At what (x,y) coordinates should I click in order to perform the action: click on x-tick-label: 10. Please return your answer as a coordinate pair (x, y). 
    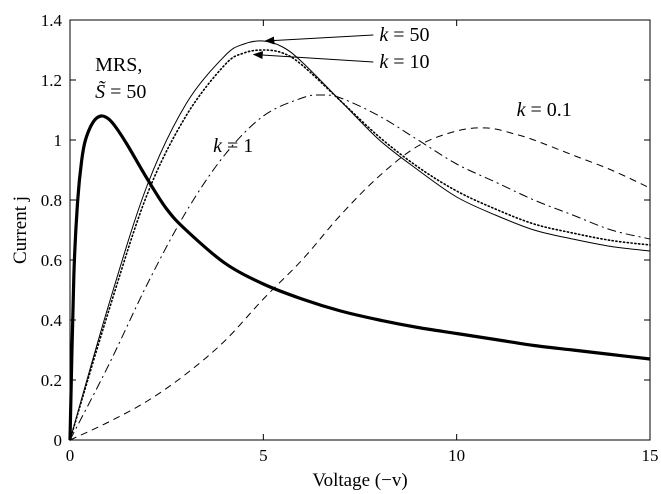
    Looking at the image, I should click on (456, 455).